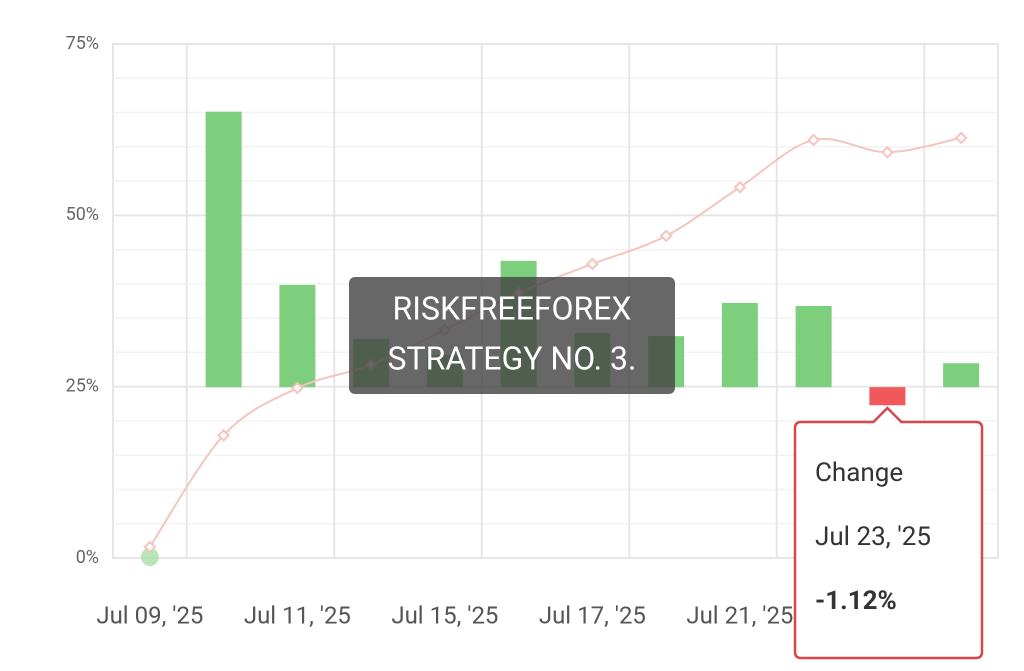 This screenshot has width=1024, height=671. What do you see at coordinates (297, 615) in the screenshot?
I see `x-tick-label: Jul 11, '25` at bounding box center [297, 615].